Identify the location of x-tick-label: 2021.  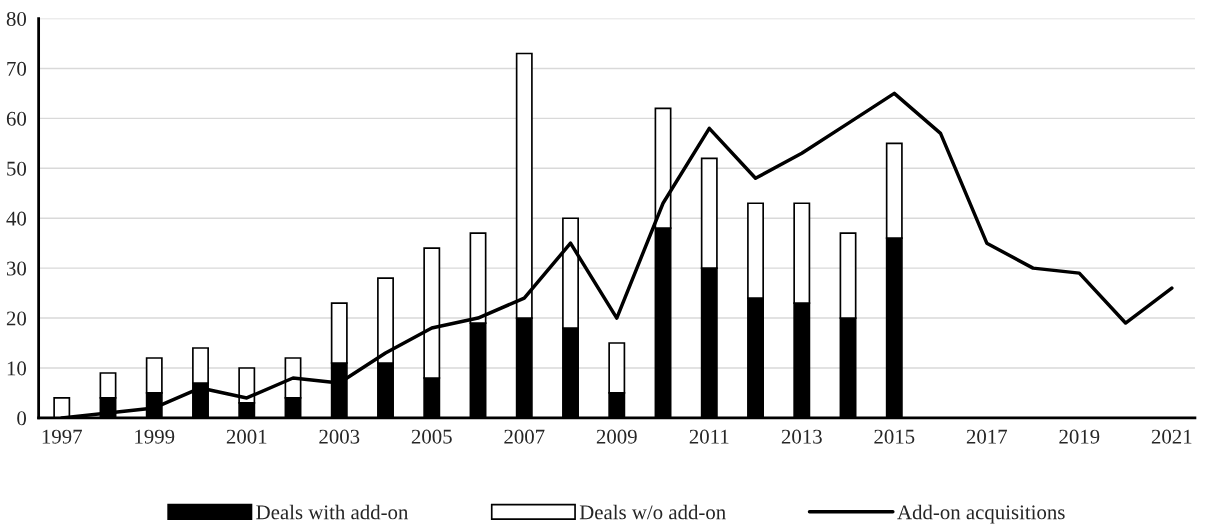
(1171, 436).